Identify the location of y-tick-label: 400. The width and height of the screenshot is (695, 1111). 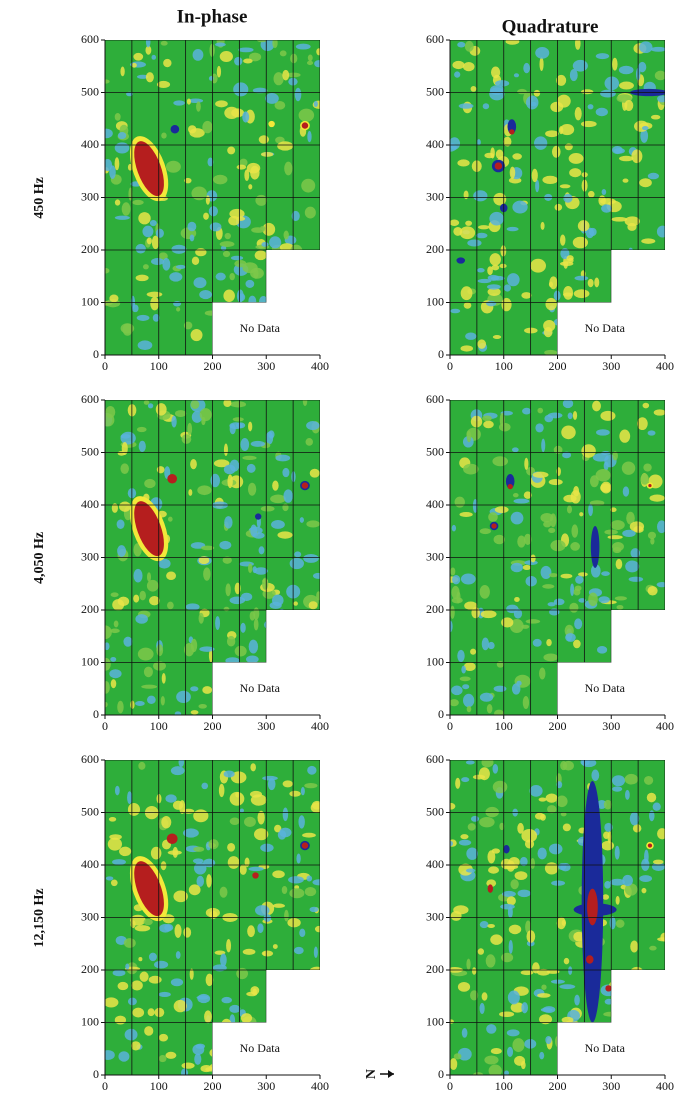
(90, 144).